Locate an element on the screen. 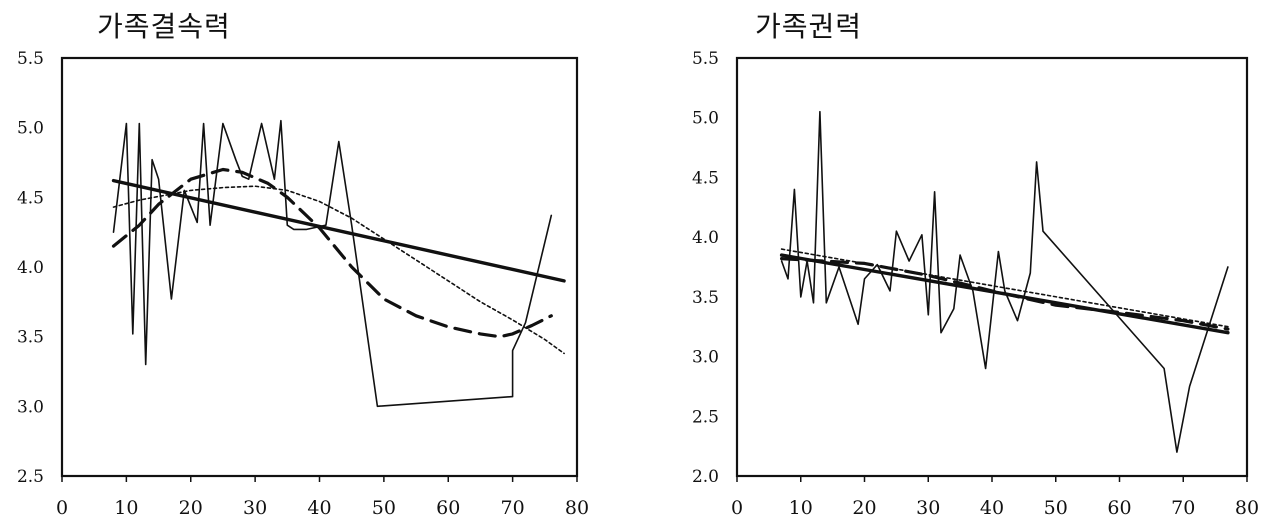 This screenshot has width=1273, height=526. series-line-dashed is located at coordinates (332, 253).